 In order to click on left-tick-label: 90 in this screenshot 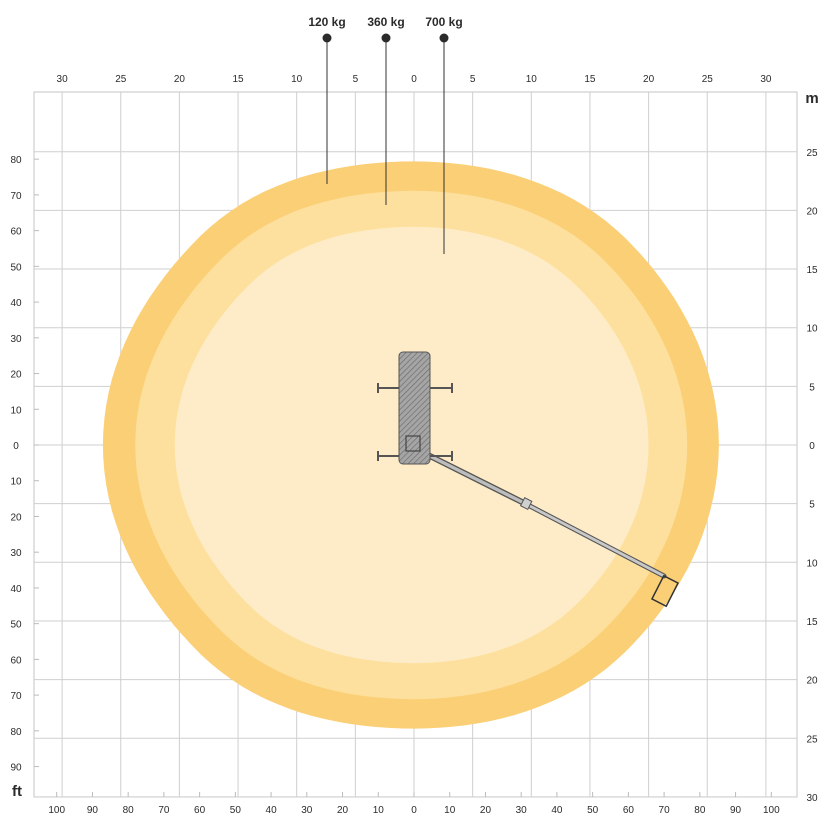, I will do `click(16, 768)`.